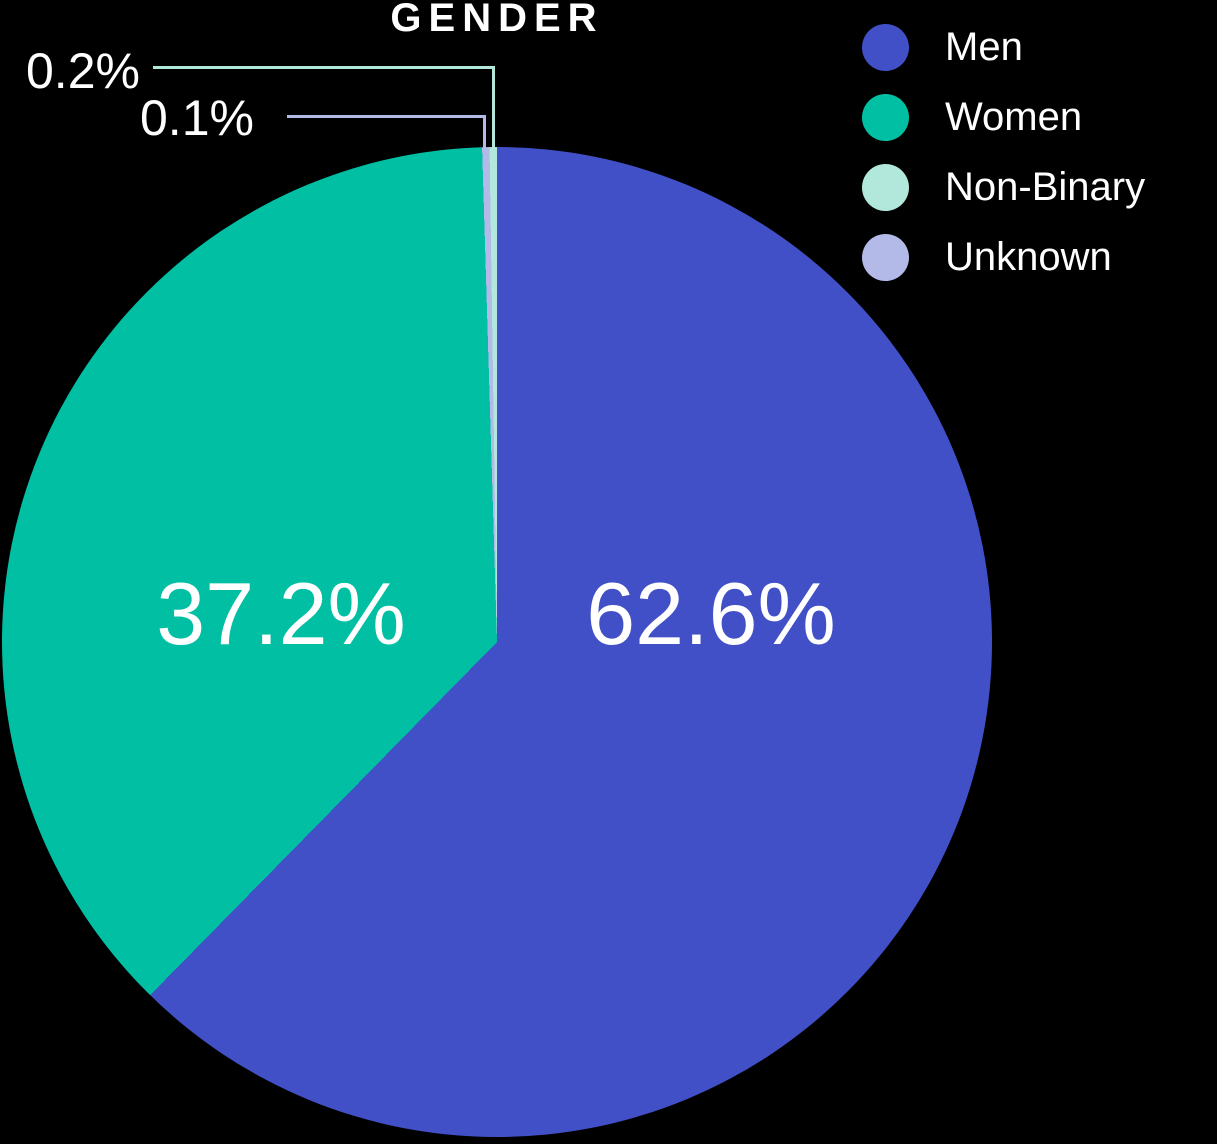 Image resolution: width=1217 pixels, height=1144 pixels. I want to click on slice-label-women: 37.2%, so click(281, 613).